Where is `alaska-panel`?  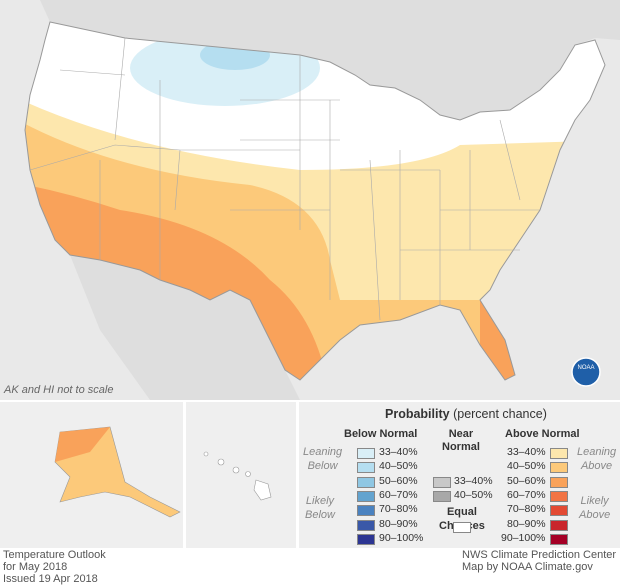
alaska-panel is located at coordinates (91, 475).